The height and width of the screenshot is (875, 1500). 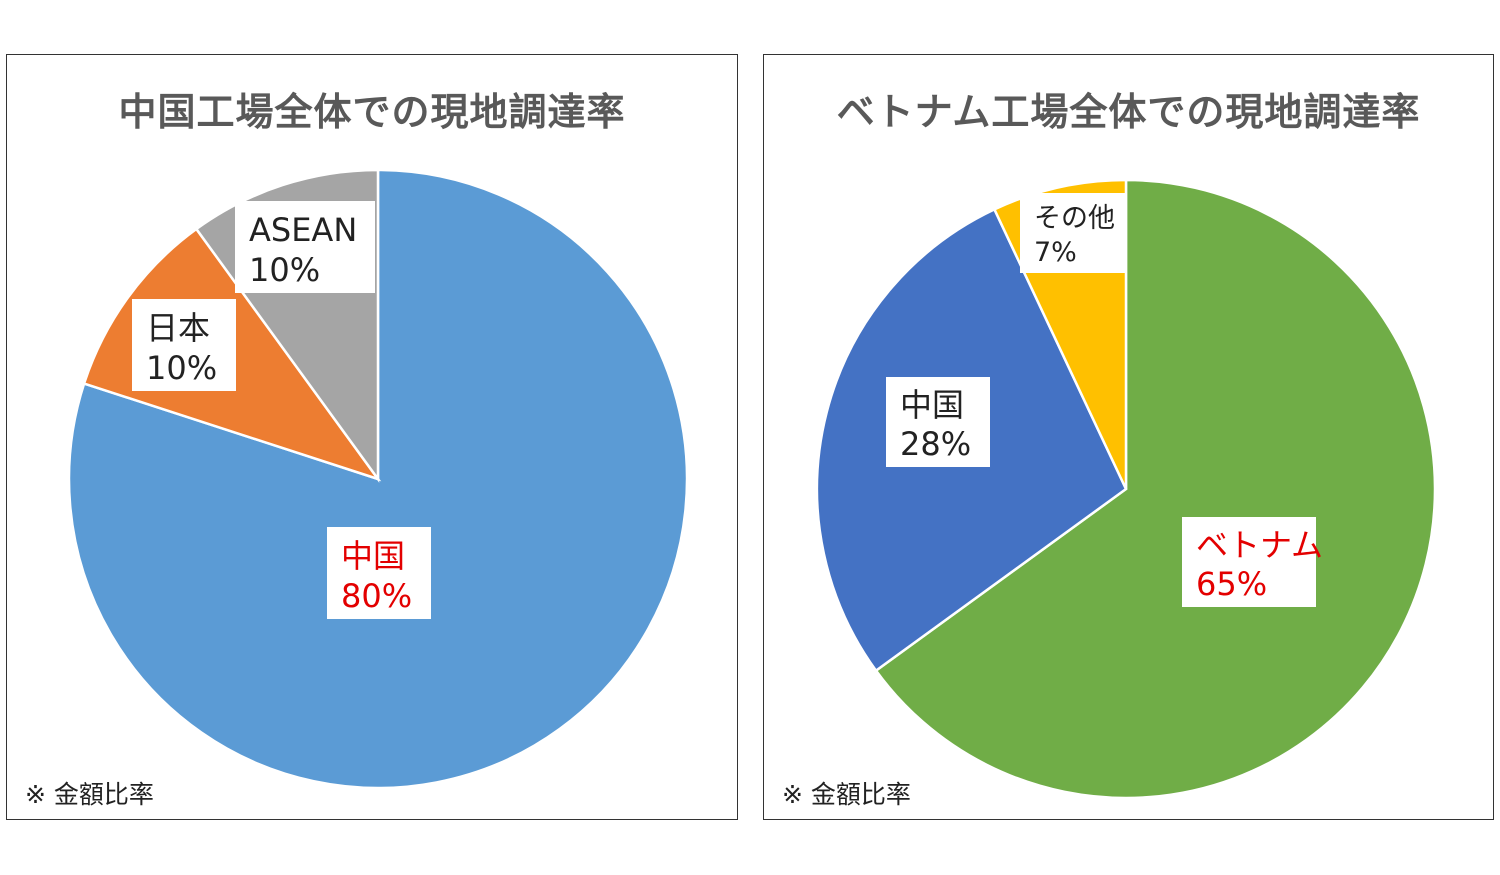 What do you see at coordinates (1231, 584) in the screenshot?
I see `slice-value-label: 65%` at bounding box center [1231, 584].